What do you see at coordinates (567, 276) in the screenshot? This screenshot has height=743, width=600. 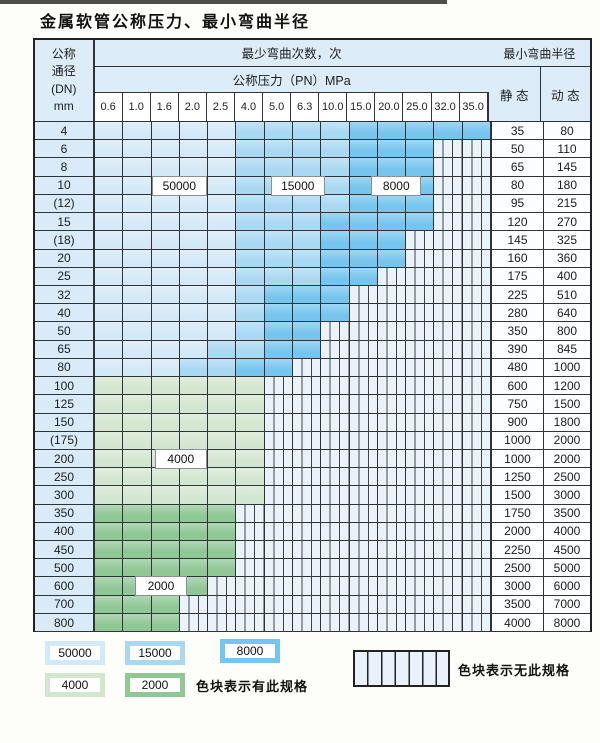 I see `dynamic-cell: 400` at bounding box center [567, 276].